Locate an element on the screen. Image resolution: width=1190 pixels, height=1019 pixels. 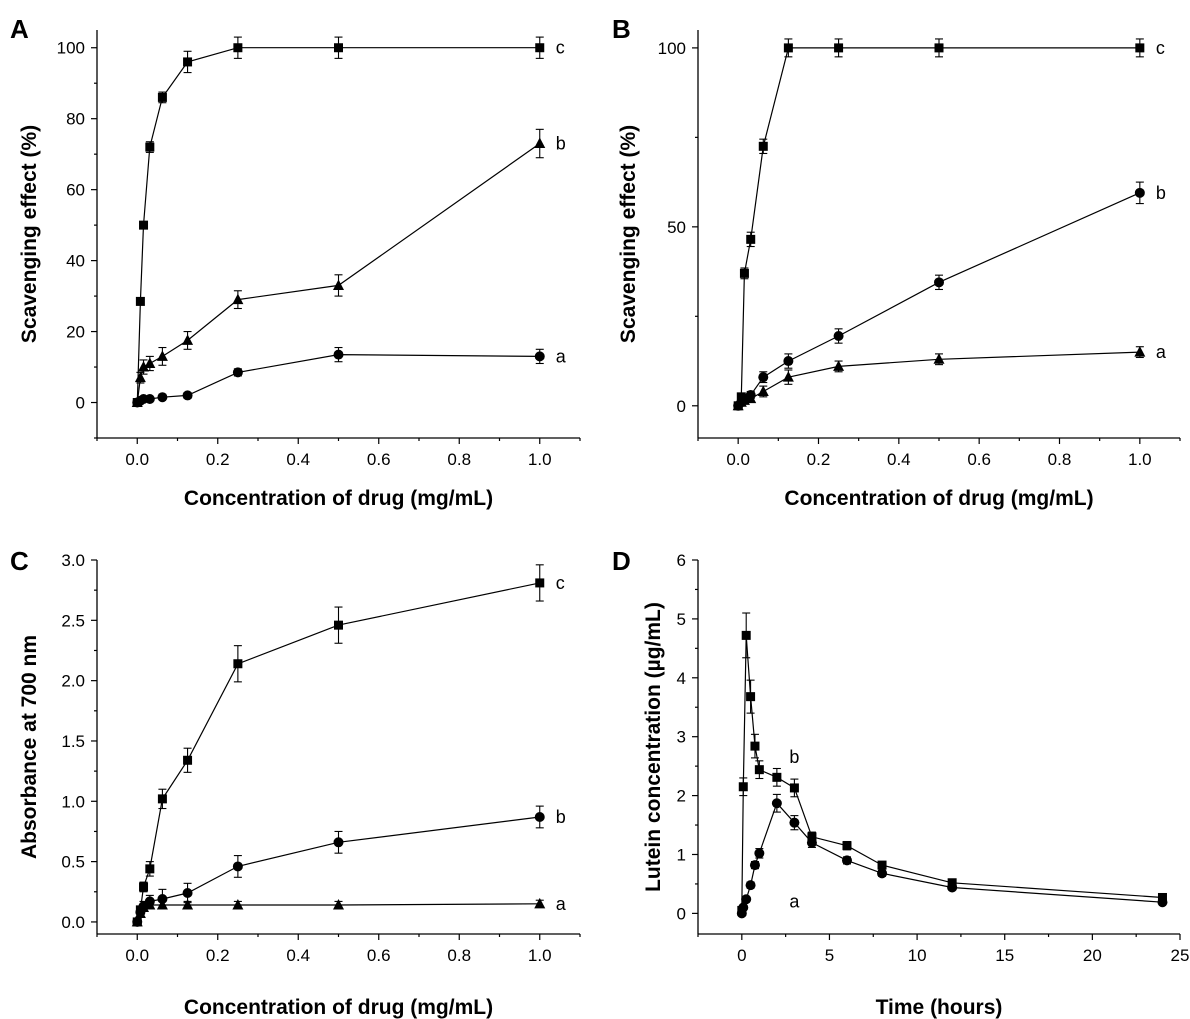
y-tick-label: 1.5 is located at coordinates (73, 741).